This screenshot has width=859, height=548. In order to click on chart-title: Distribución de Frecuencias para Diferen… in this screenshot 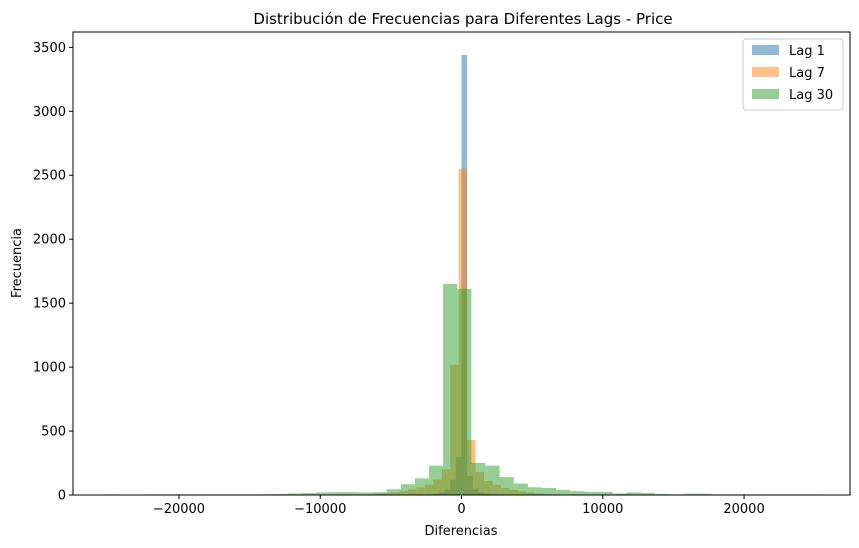, I will do `click(462, 19)`.